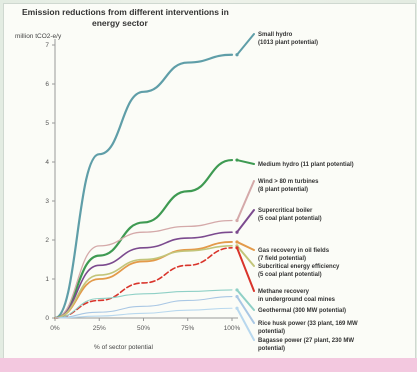 The width and height of the screenshot is (417, 372). I want to click on x-tick-label: 75%, so click(187, 328).